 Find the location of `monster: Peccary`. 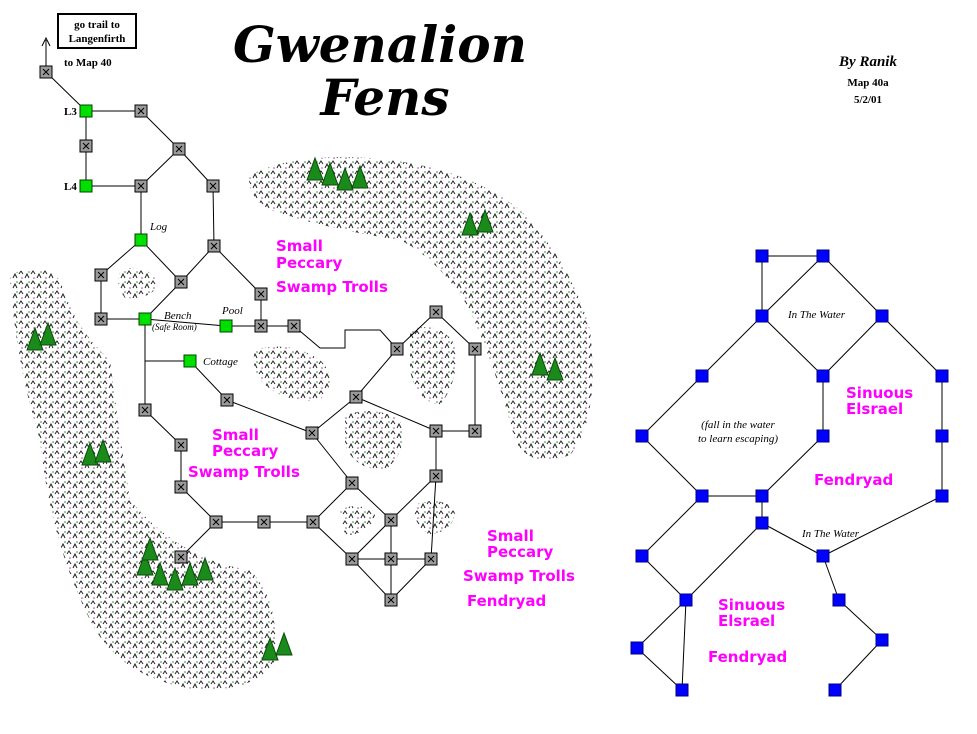

monster: Peccary is located at coordinates (520, 552).